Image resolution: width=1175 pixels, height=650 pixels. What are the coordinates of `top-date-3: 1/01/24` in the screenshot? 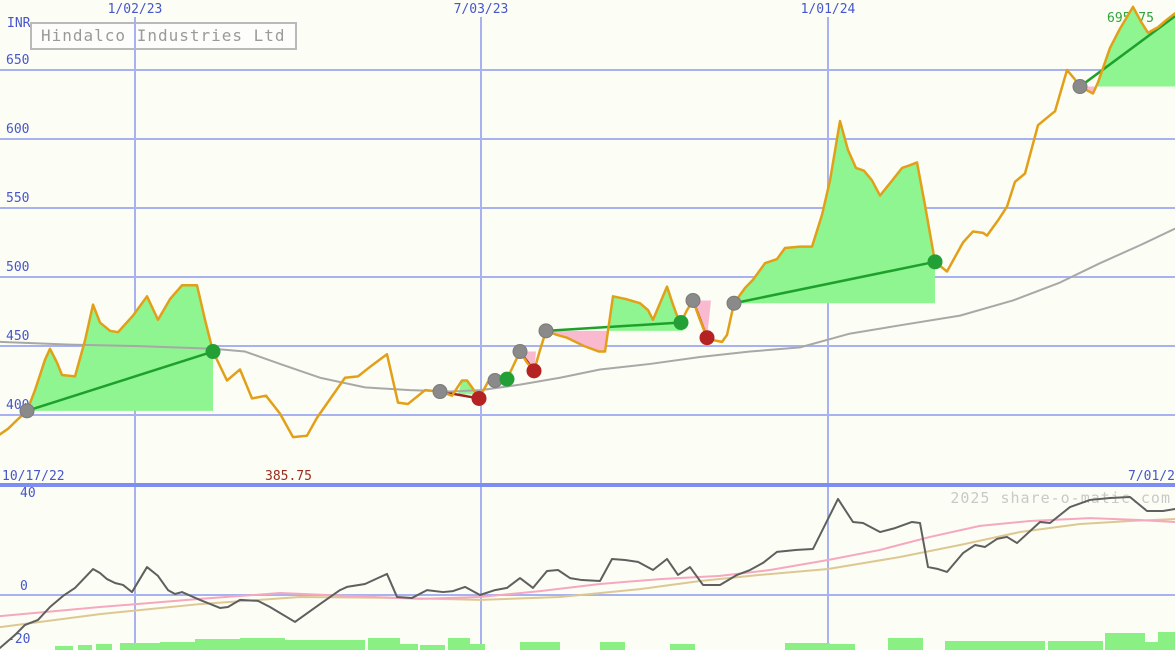 It's located at (828, 9).